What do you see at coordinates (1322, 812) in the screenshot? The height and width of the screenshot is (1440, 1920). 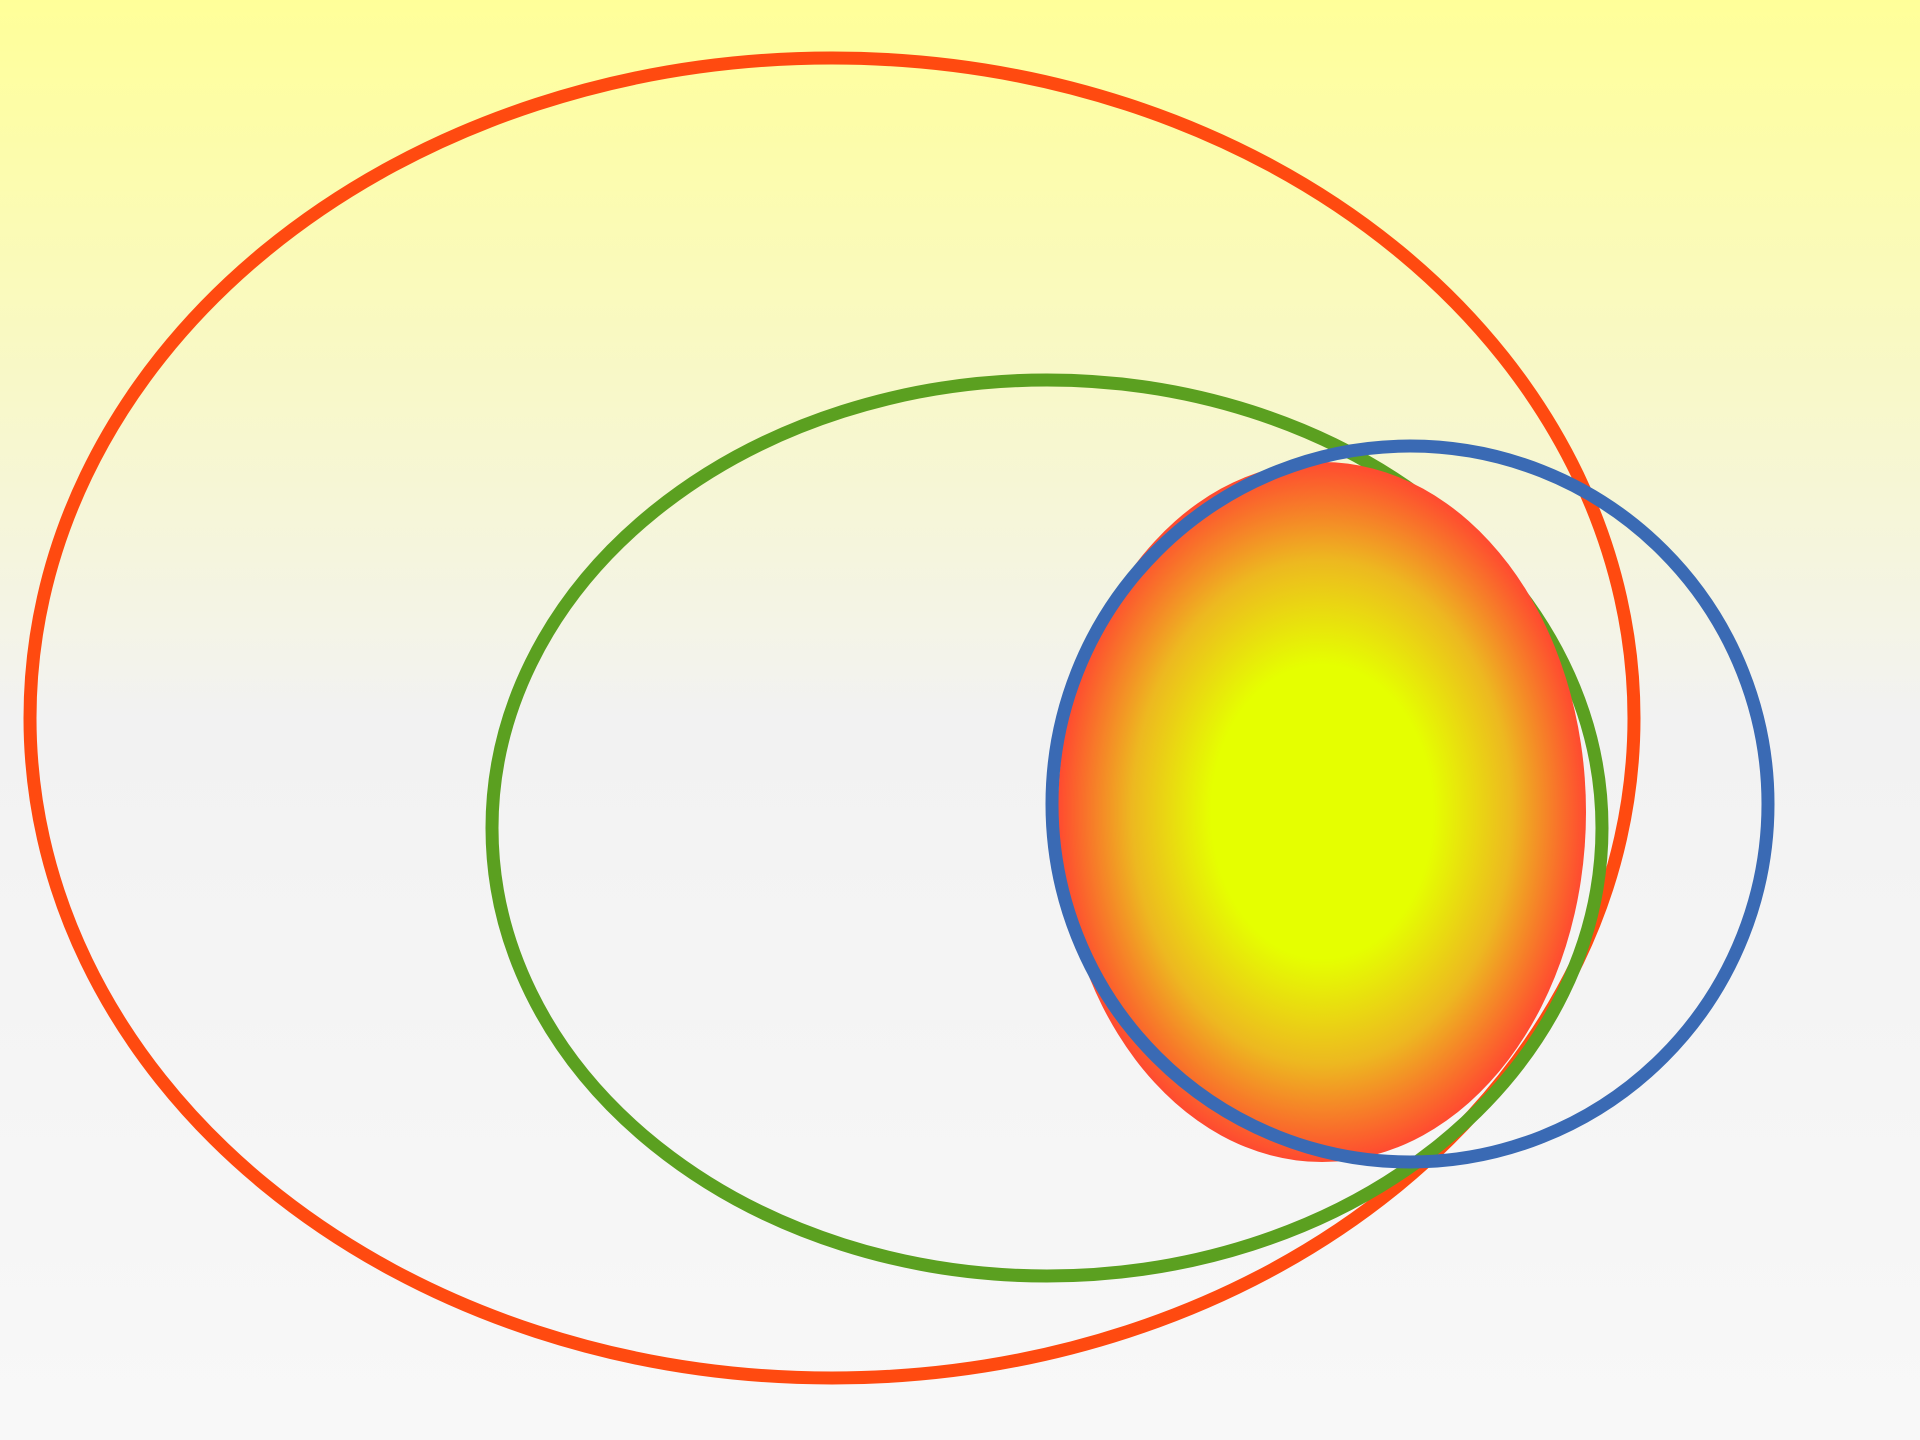 I see `gradient-filled-ellipse` at bounding box center [1322, 812].